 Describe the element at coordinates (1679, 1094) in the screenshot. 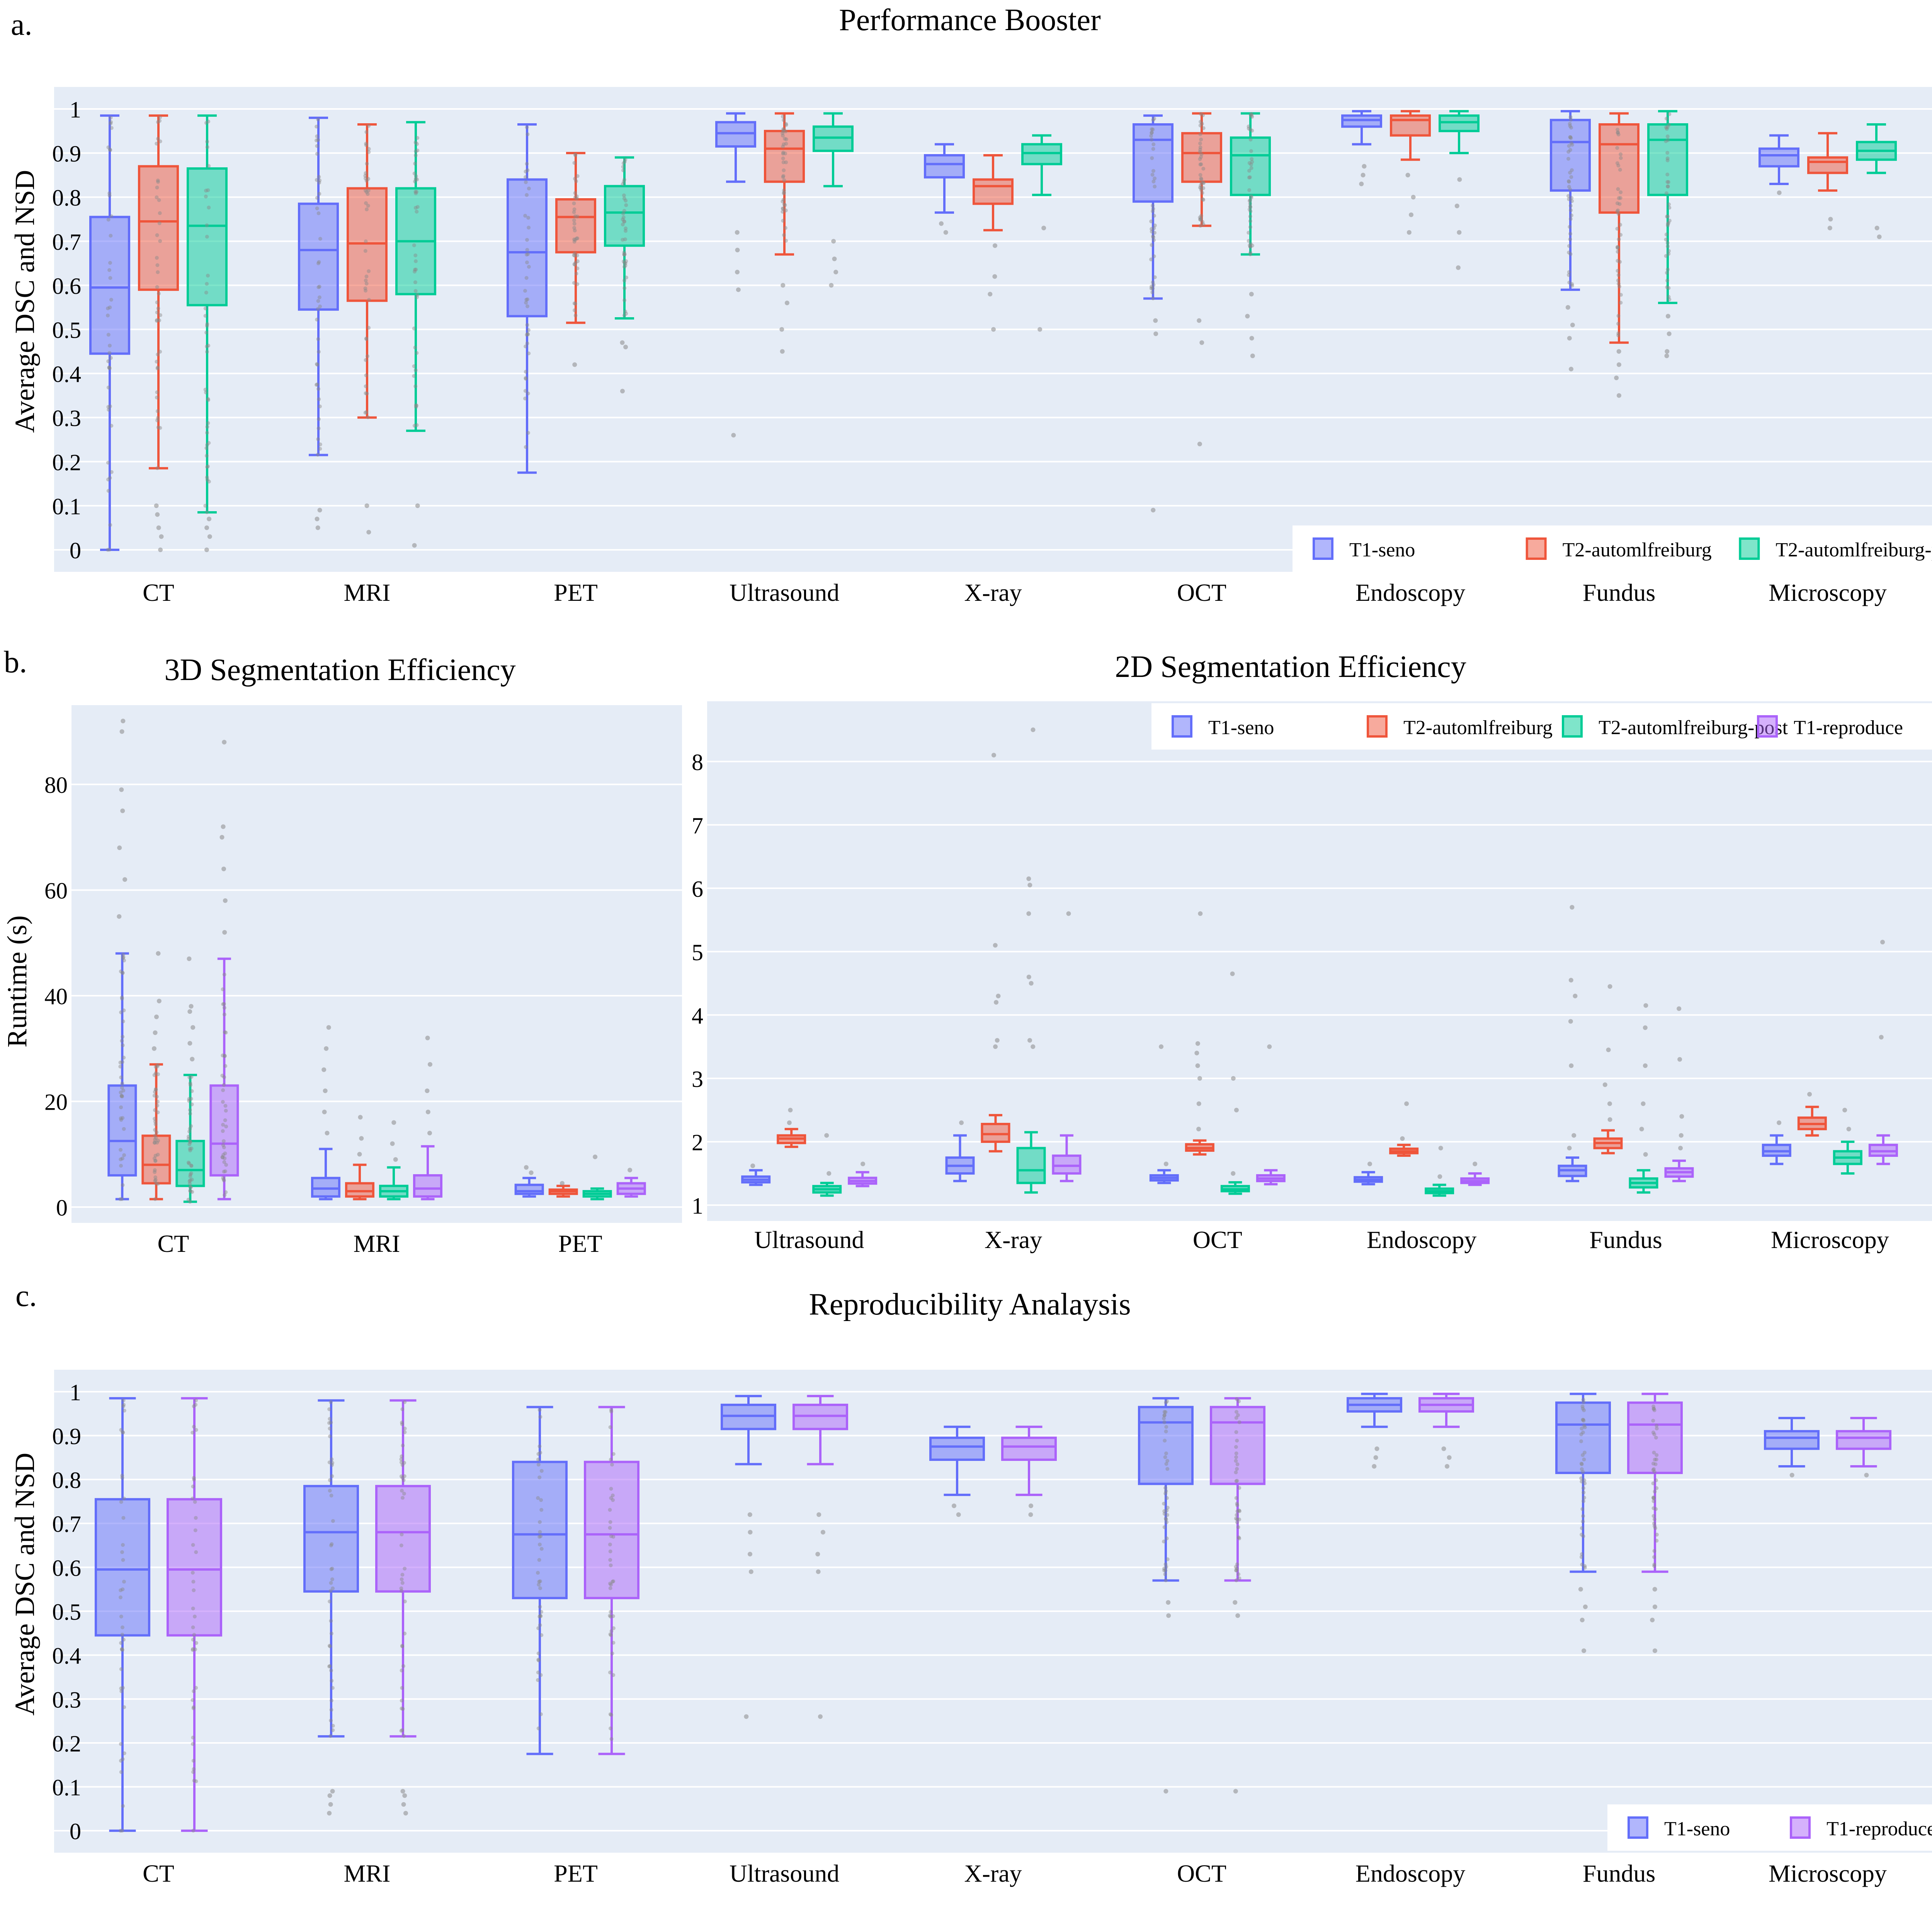

I see `box-T1-reproduce-Fundus` at that location.